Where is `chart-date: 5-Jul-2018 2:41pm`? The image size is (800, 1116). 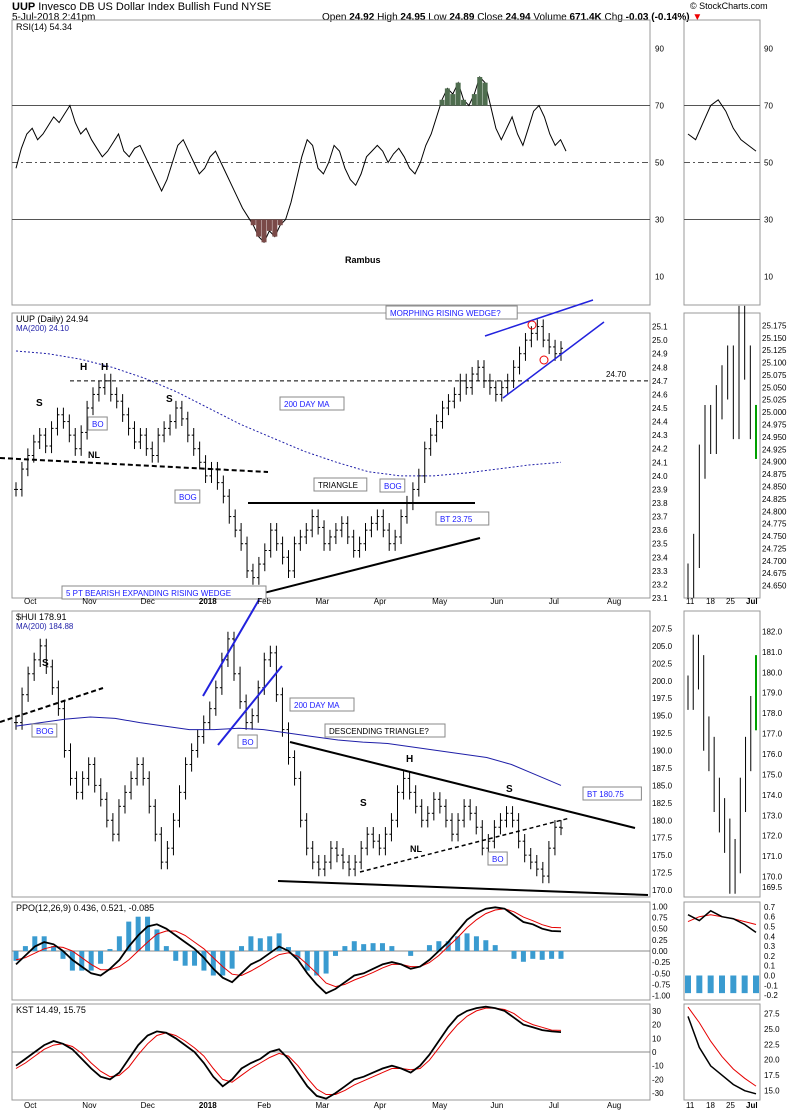 chart-date: 5-Jul-2018 2:41pm is located at coordinates (54, 17).